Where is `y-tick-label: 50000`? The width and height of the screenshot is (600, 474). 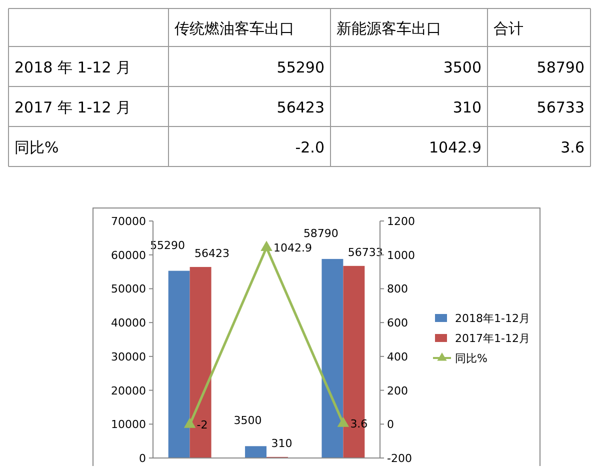 y-tick-label: 50000 is located at coordinates (128, 289).